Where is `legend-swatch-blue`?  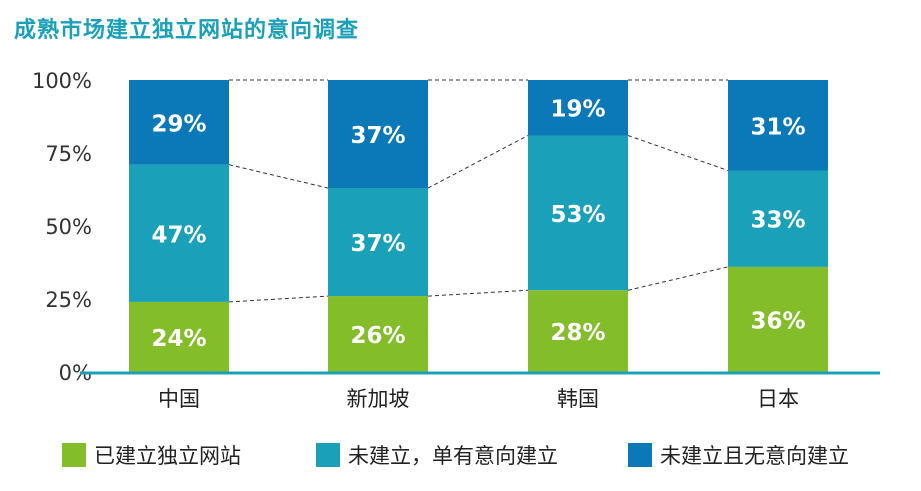
legend-swatch-blue is located at coordinates (640, 455).